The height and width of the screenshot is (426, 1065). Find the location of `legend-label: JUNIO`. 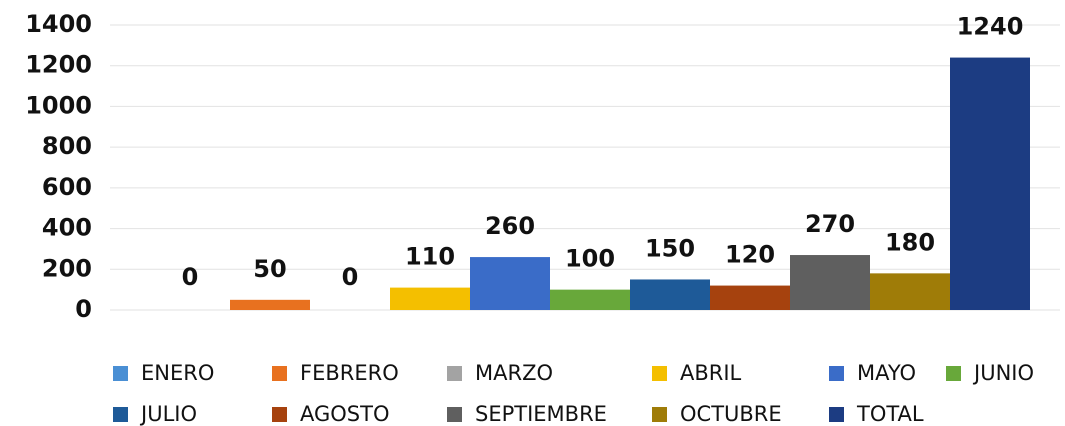

legend-label: JUNIO is located at coordinates (1003, 373).